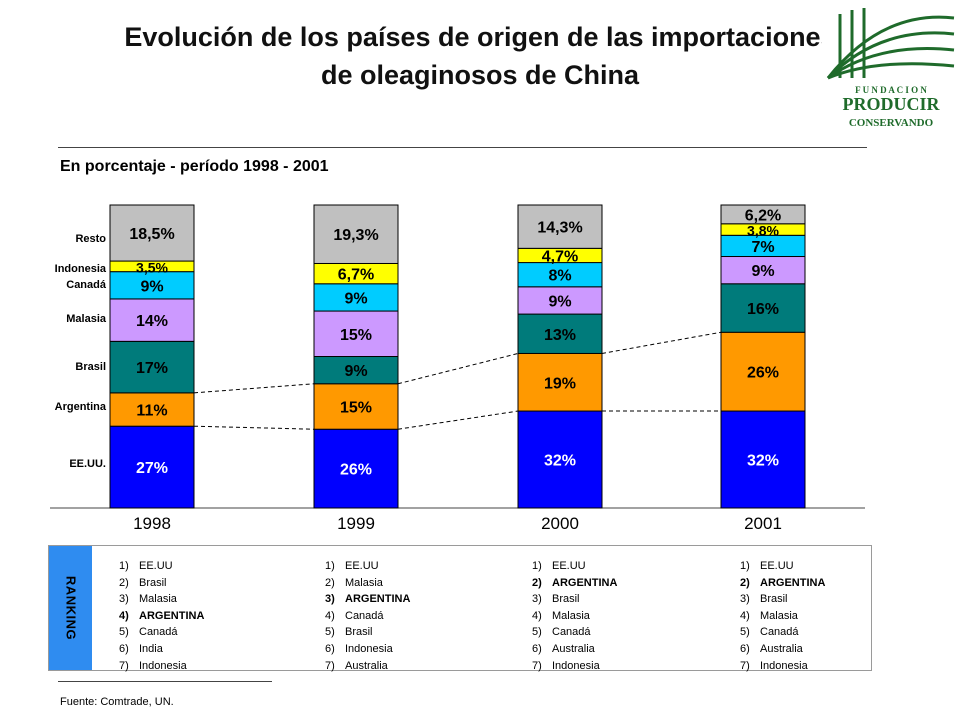  I want to click on data-label: 3,5%, so click(152, 267).